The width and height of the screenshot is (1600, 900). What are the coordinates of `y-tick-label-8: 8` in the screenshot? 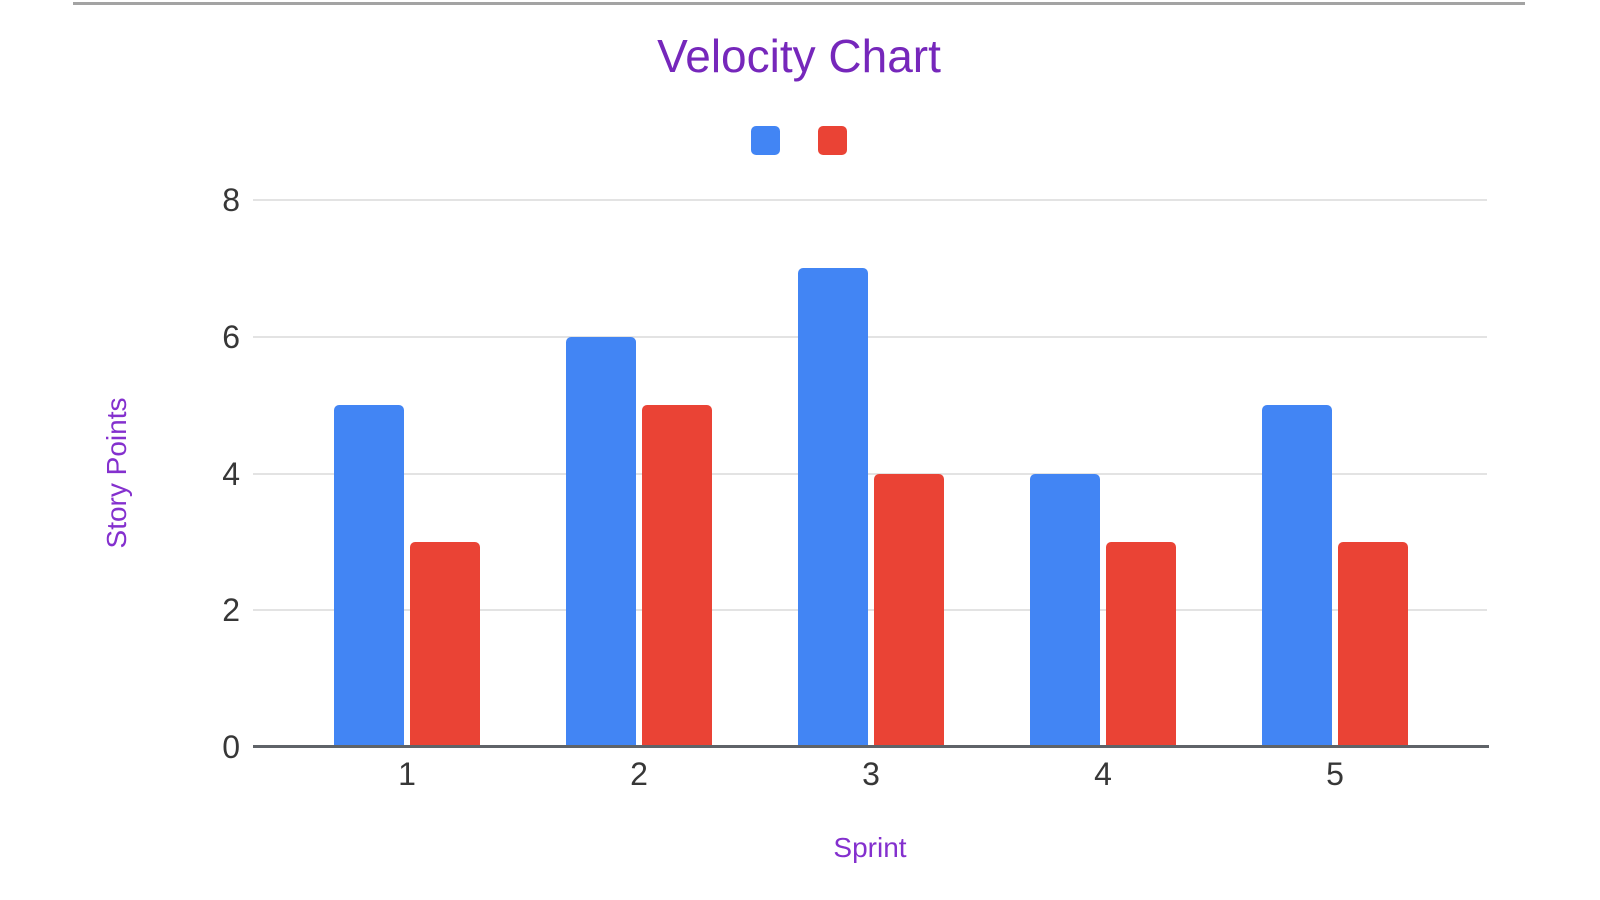 It's located at (231, 200).